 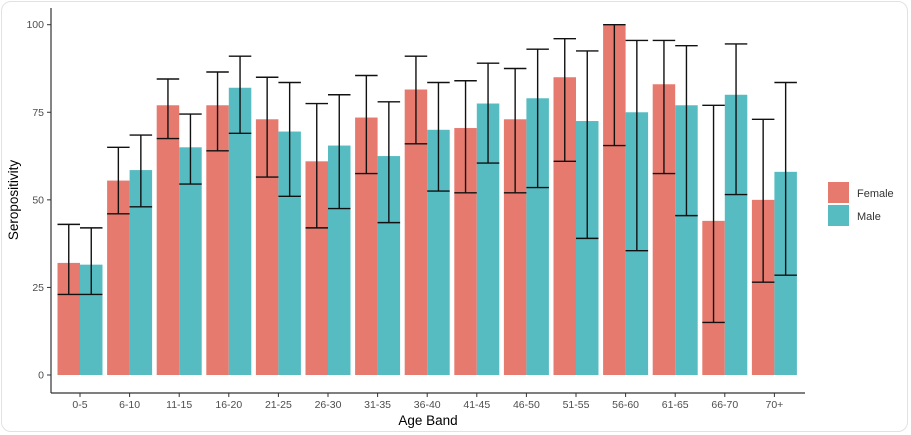 What do you see at coordinates (377, 405) in the screenshot?
I see `x-tick-label: 31-35` at bounding box center [377, 405].